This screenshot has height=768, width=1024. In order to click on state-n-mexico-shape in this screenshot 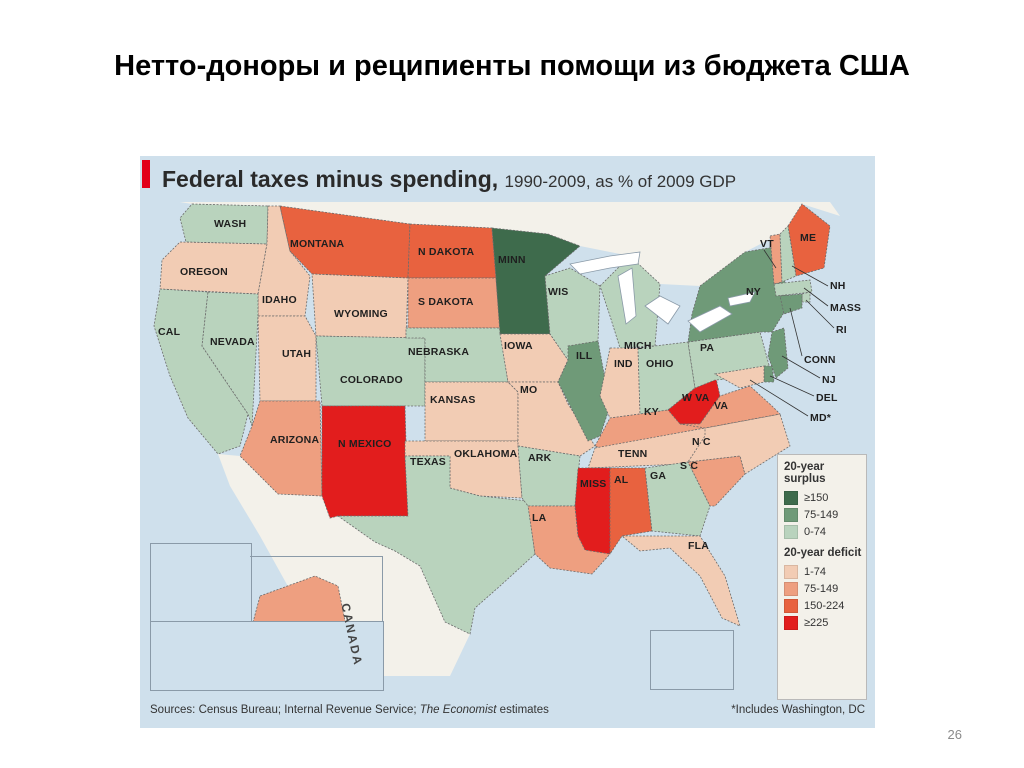, I will do `click(365, 462)`.